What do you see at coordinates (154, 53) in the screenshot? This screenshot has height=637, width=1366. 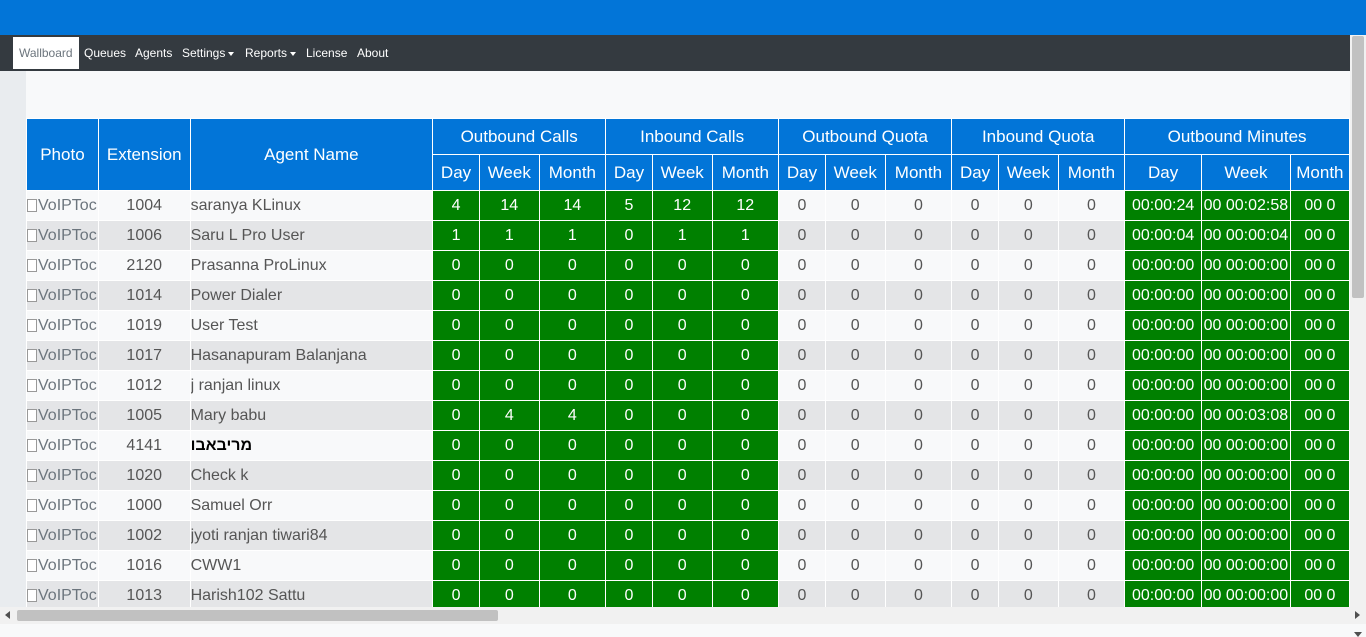 I see `nav-agents: Agents` at bounding box center [154, 53].